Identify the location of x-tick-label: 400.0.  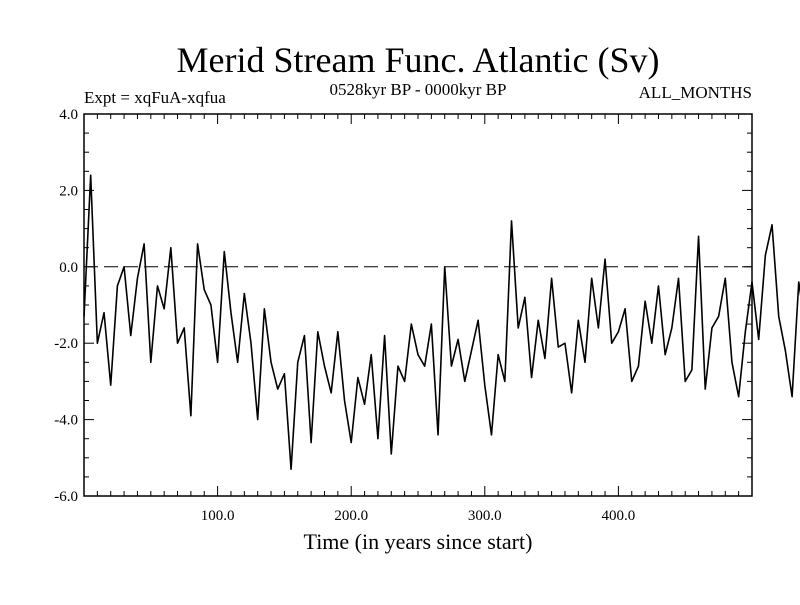
(619, 516).